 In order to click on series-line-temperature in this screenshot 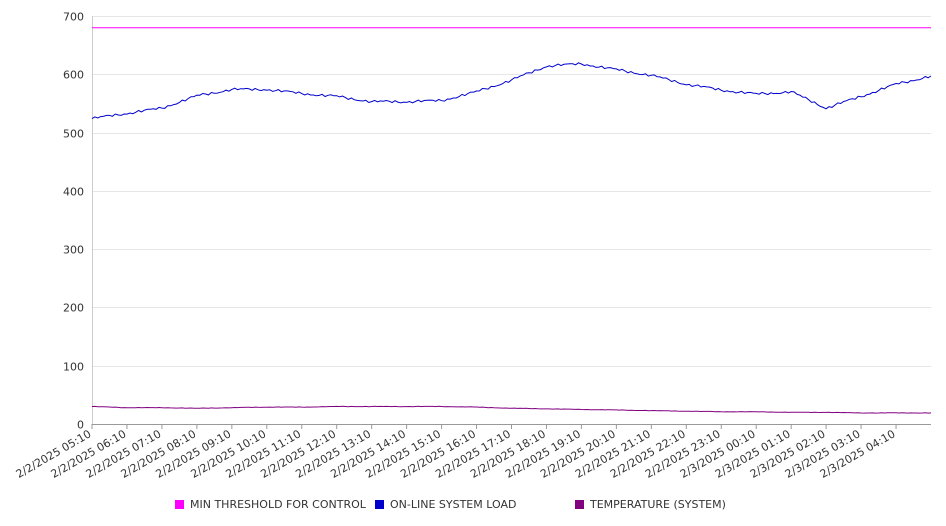, I will do `click(511, 409)`.